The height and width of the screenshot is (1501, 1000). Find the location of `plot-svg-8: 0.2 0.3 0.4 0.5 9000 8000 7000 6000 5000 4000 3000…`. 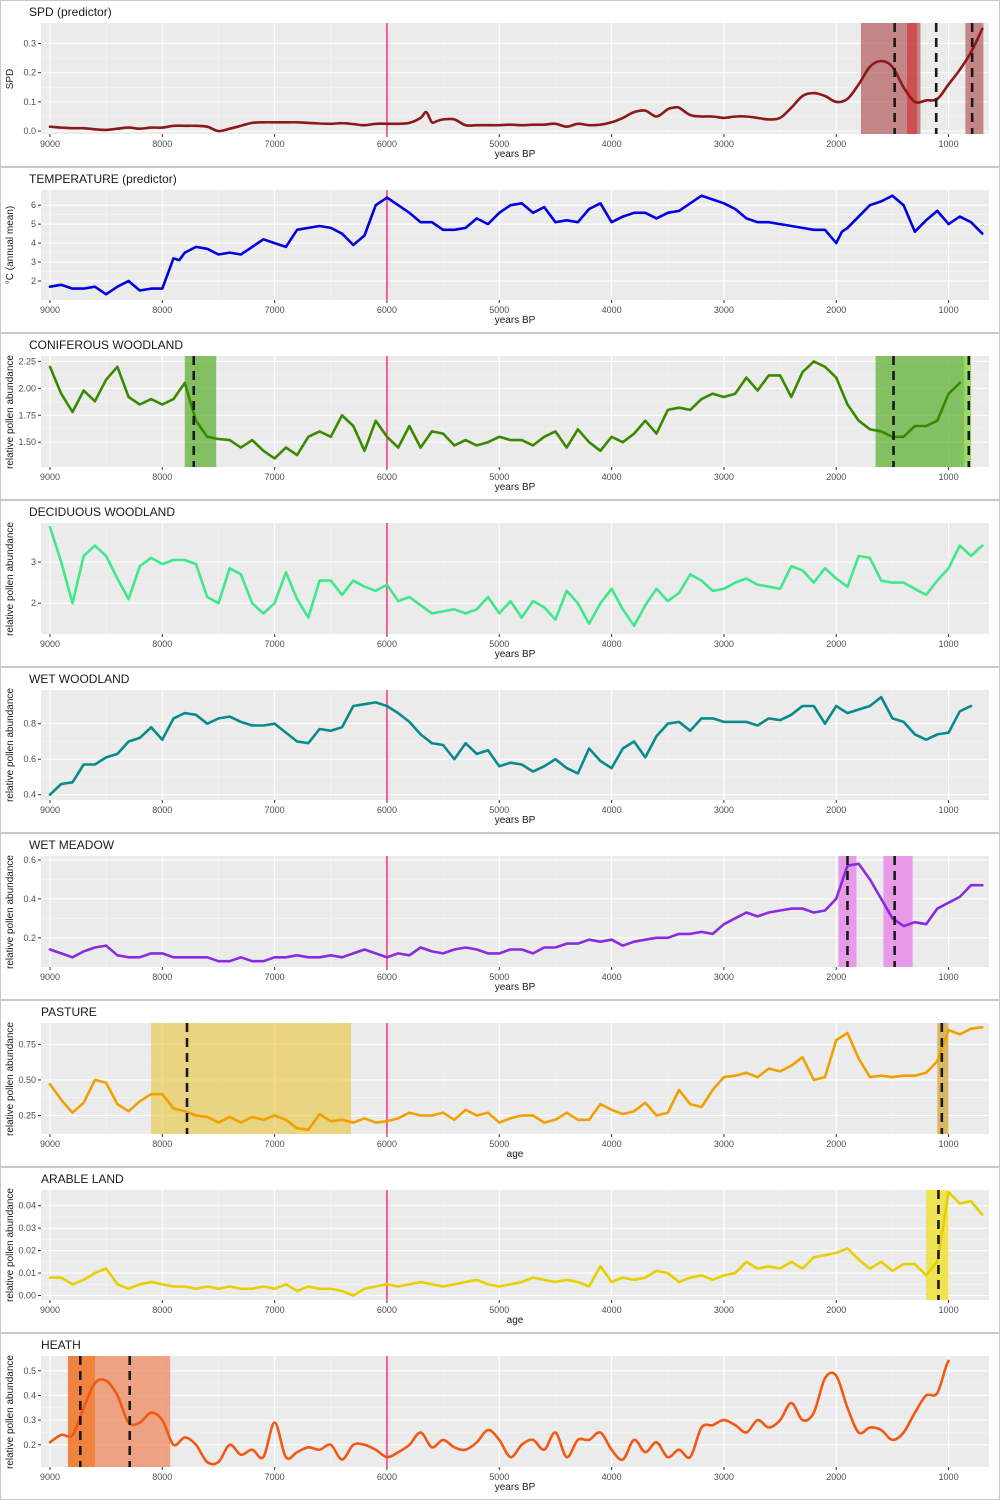

plot-svg-8: 0.2 0.3 0.4 0.5 9000 8000 7000 6000 5000 4000 3000… is located at coordinates (500, 1417).